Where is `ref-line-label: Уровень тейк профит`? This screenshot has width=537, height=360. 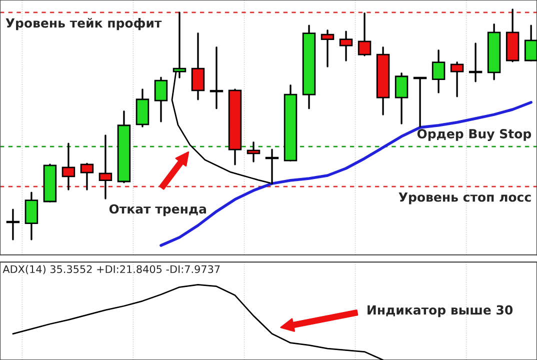 ref-line-label: Уровень тейк профит is located at coordinates (84, 24).